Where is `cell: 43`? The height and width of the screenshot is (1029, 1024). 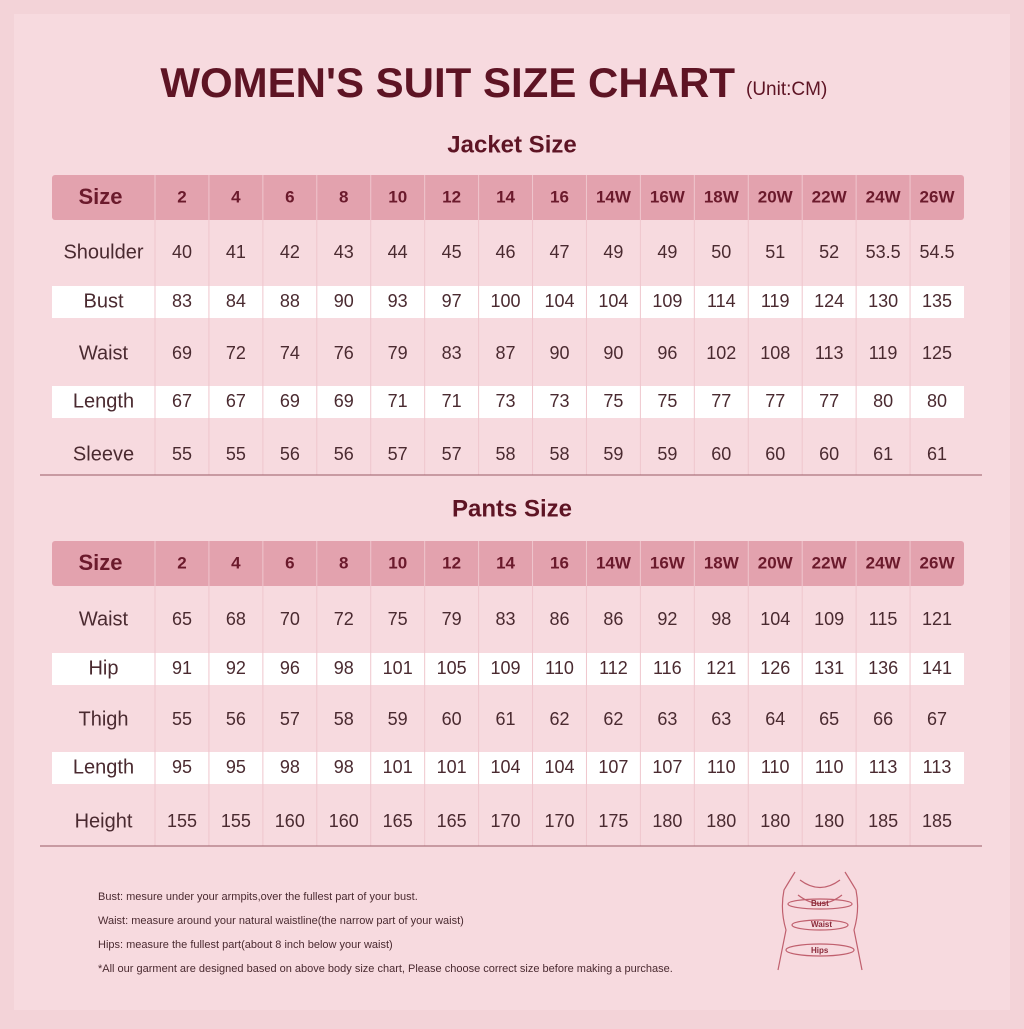 cell: 43 is located at coordinates (344, 252).